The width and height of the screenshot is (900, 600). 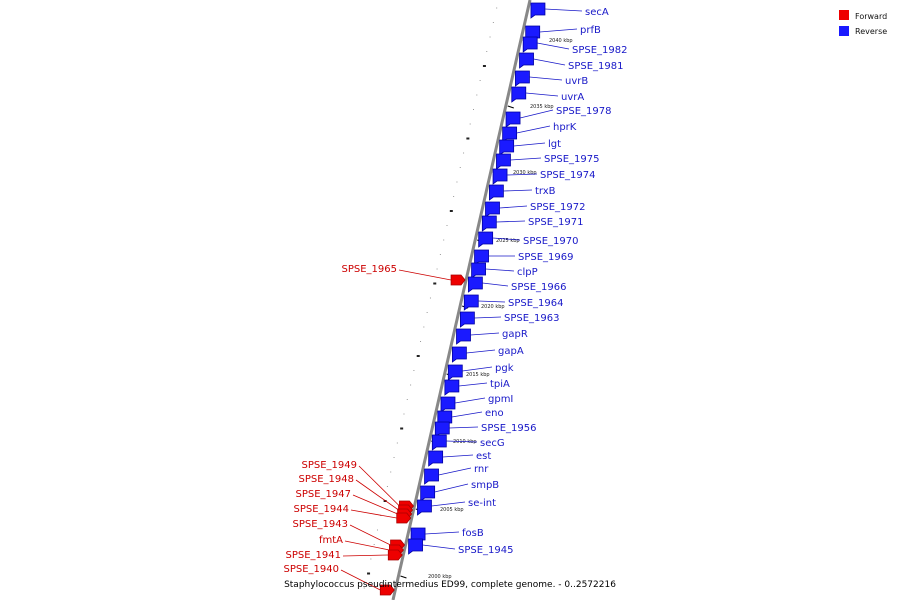 What do you see at coordinates (553, 46) in the screenshot?
I see `gene-spse-1982-leader` at bounding box center [553, 46].